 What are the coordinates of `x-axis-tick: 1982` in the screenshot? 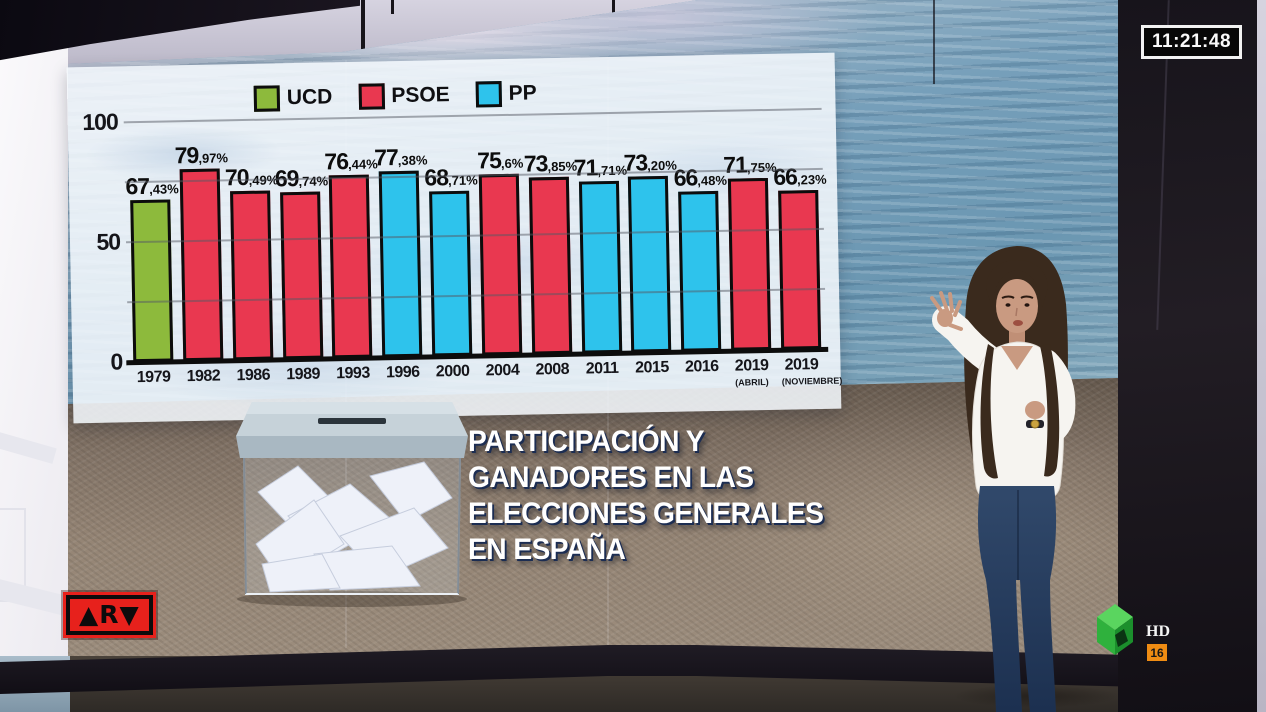 It's located at (203, 382).